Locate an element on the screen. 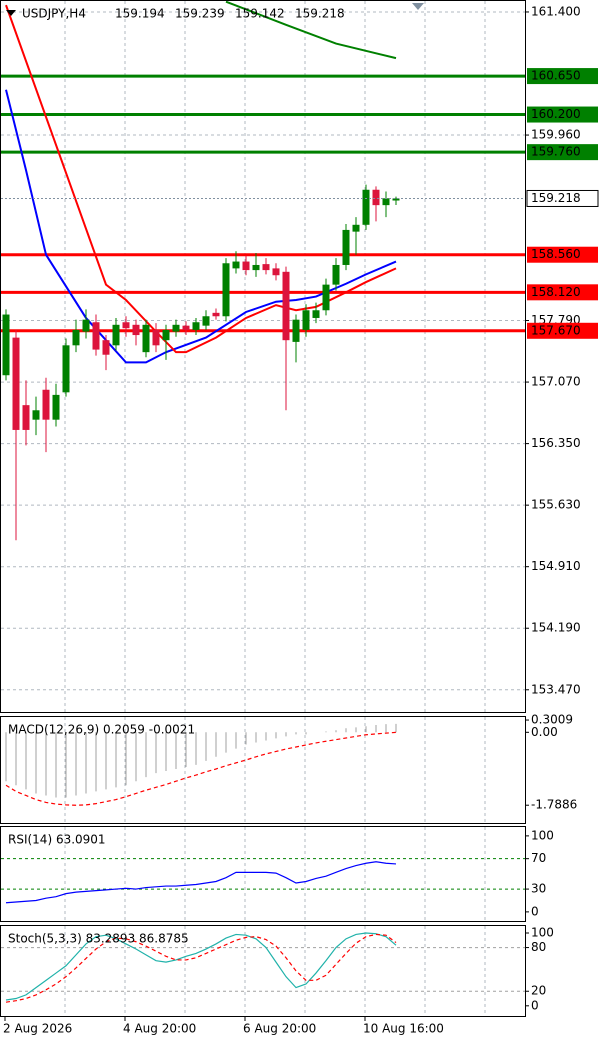 Image resolution: width=600 pixels, height=1040 pixels. y-tick-label: 30 is located at coordinates (538, 889).